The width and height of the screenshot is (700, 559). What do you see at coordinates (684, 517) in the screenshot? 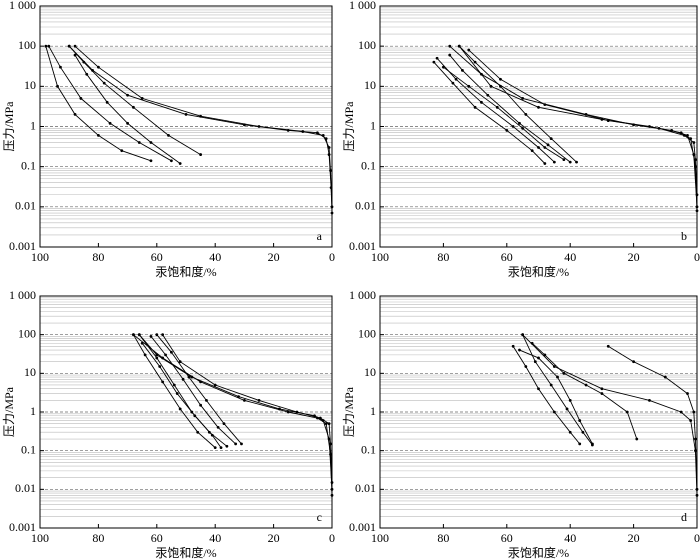
I see `panel-label: d` at bounding box center [684, 517].